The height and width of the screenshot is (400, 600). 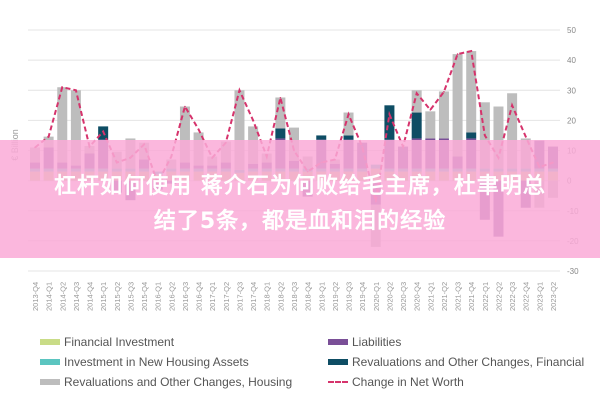 What do you see at coordinates (171, 296) in the screenshot?
I see `x-tick-label: 2016-Q2` at bounding box center [171, 296].